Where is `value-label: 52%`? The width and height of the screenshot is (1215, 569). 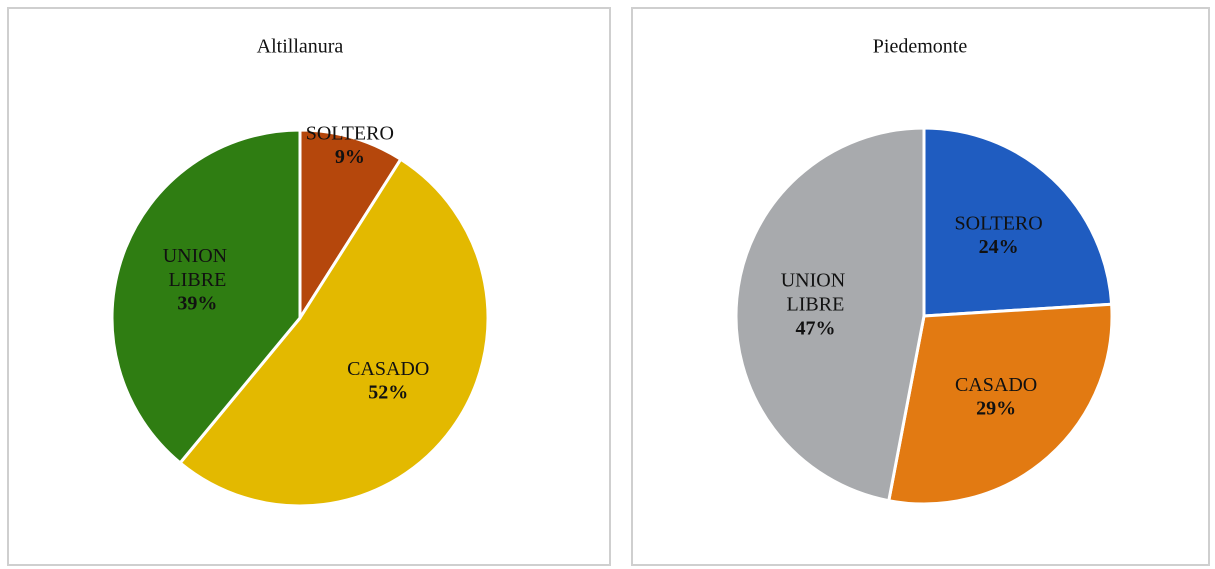 value-label: 52% is located at coordinates (388, 393).